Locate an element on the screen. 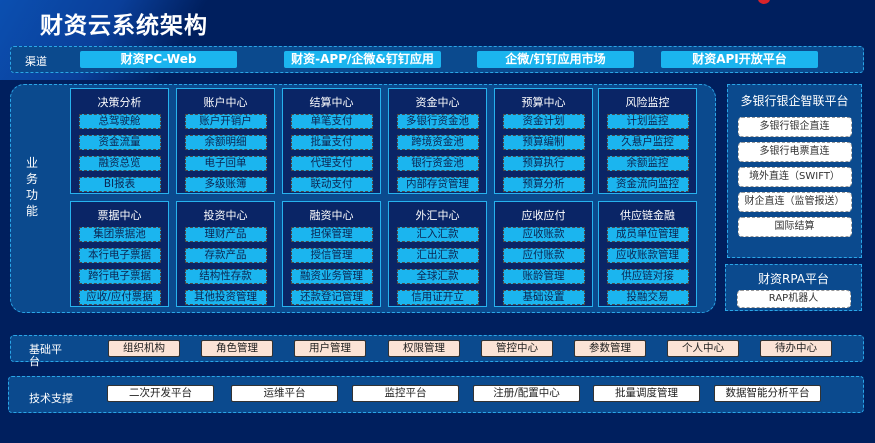 The width and height of the screenshot is (875, 443). module-item: 跨行电子票据 is located at coordinates (119, 276).